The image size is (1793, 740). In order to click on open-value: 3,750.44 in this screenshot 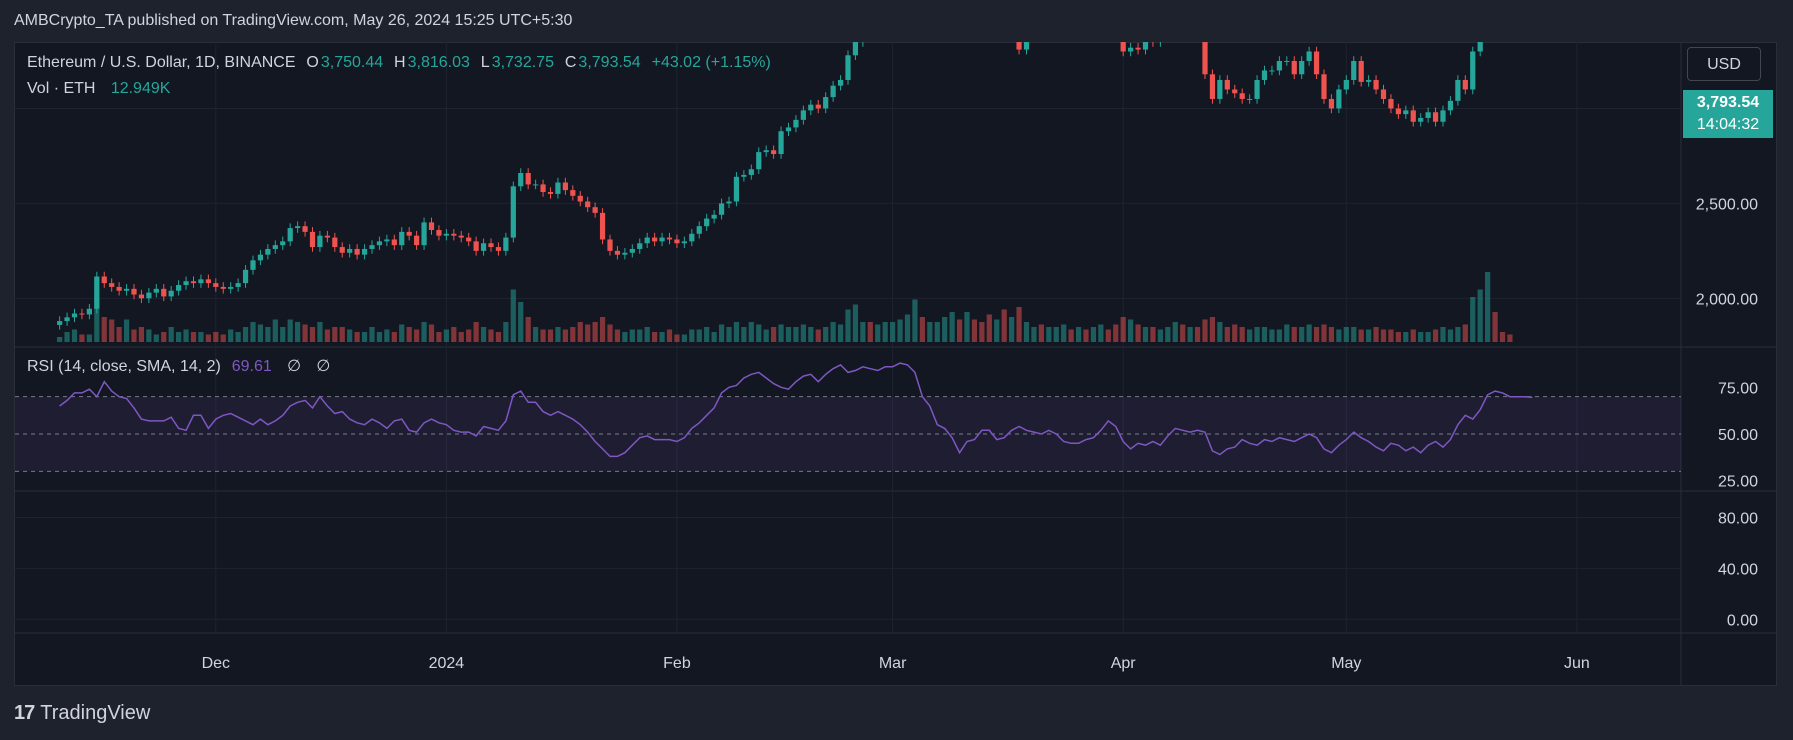, I will do `click(352, 62)`.